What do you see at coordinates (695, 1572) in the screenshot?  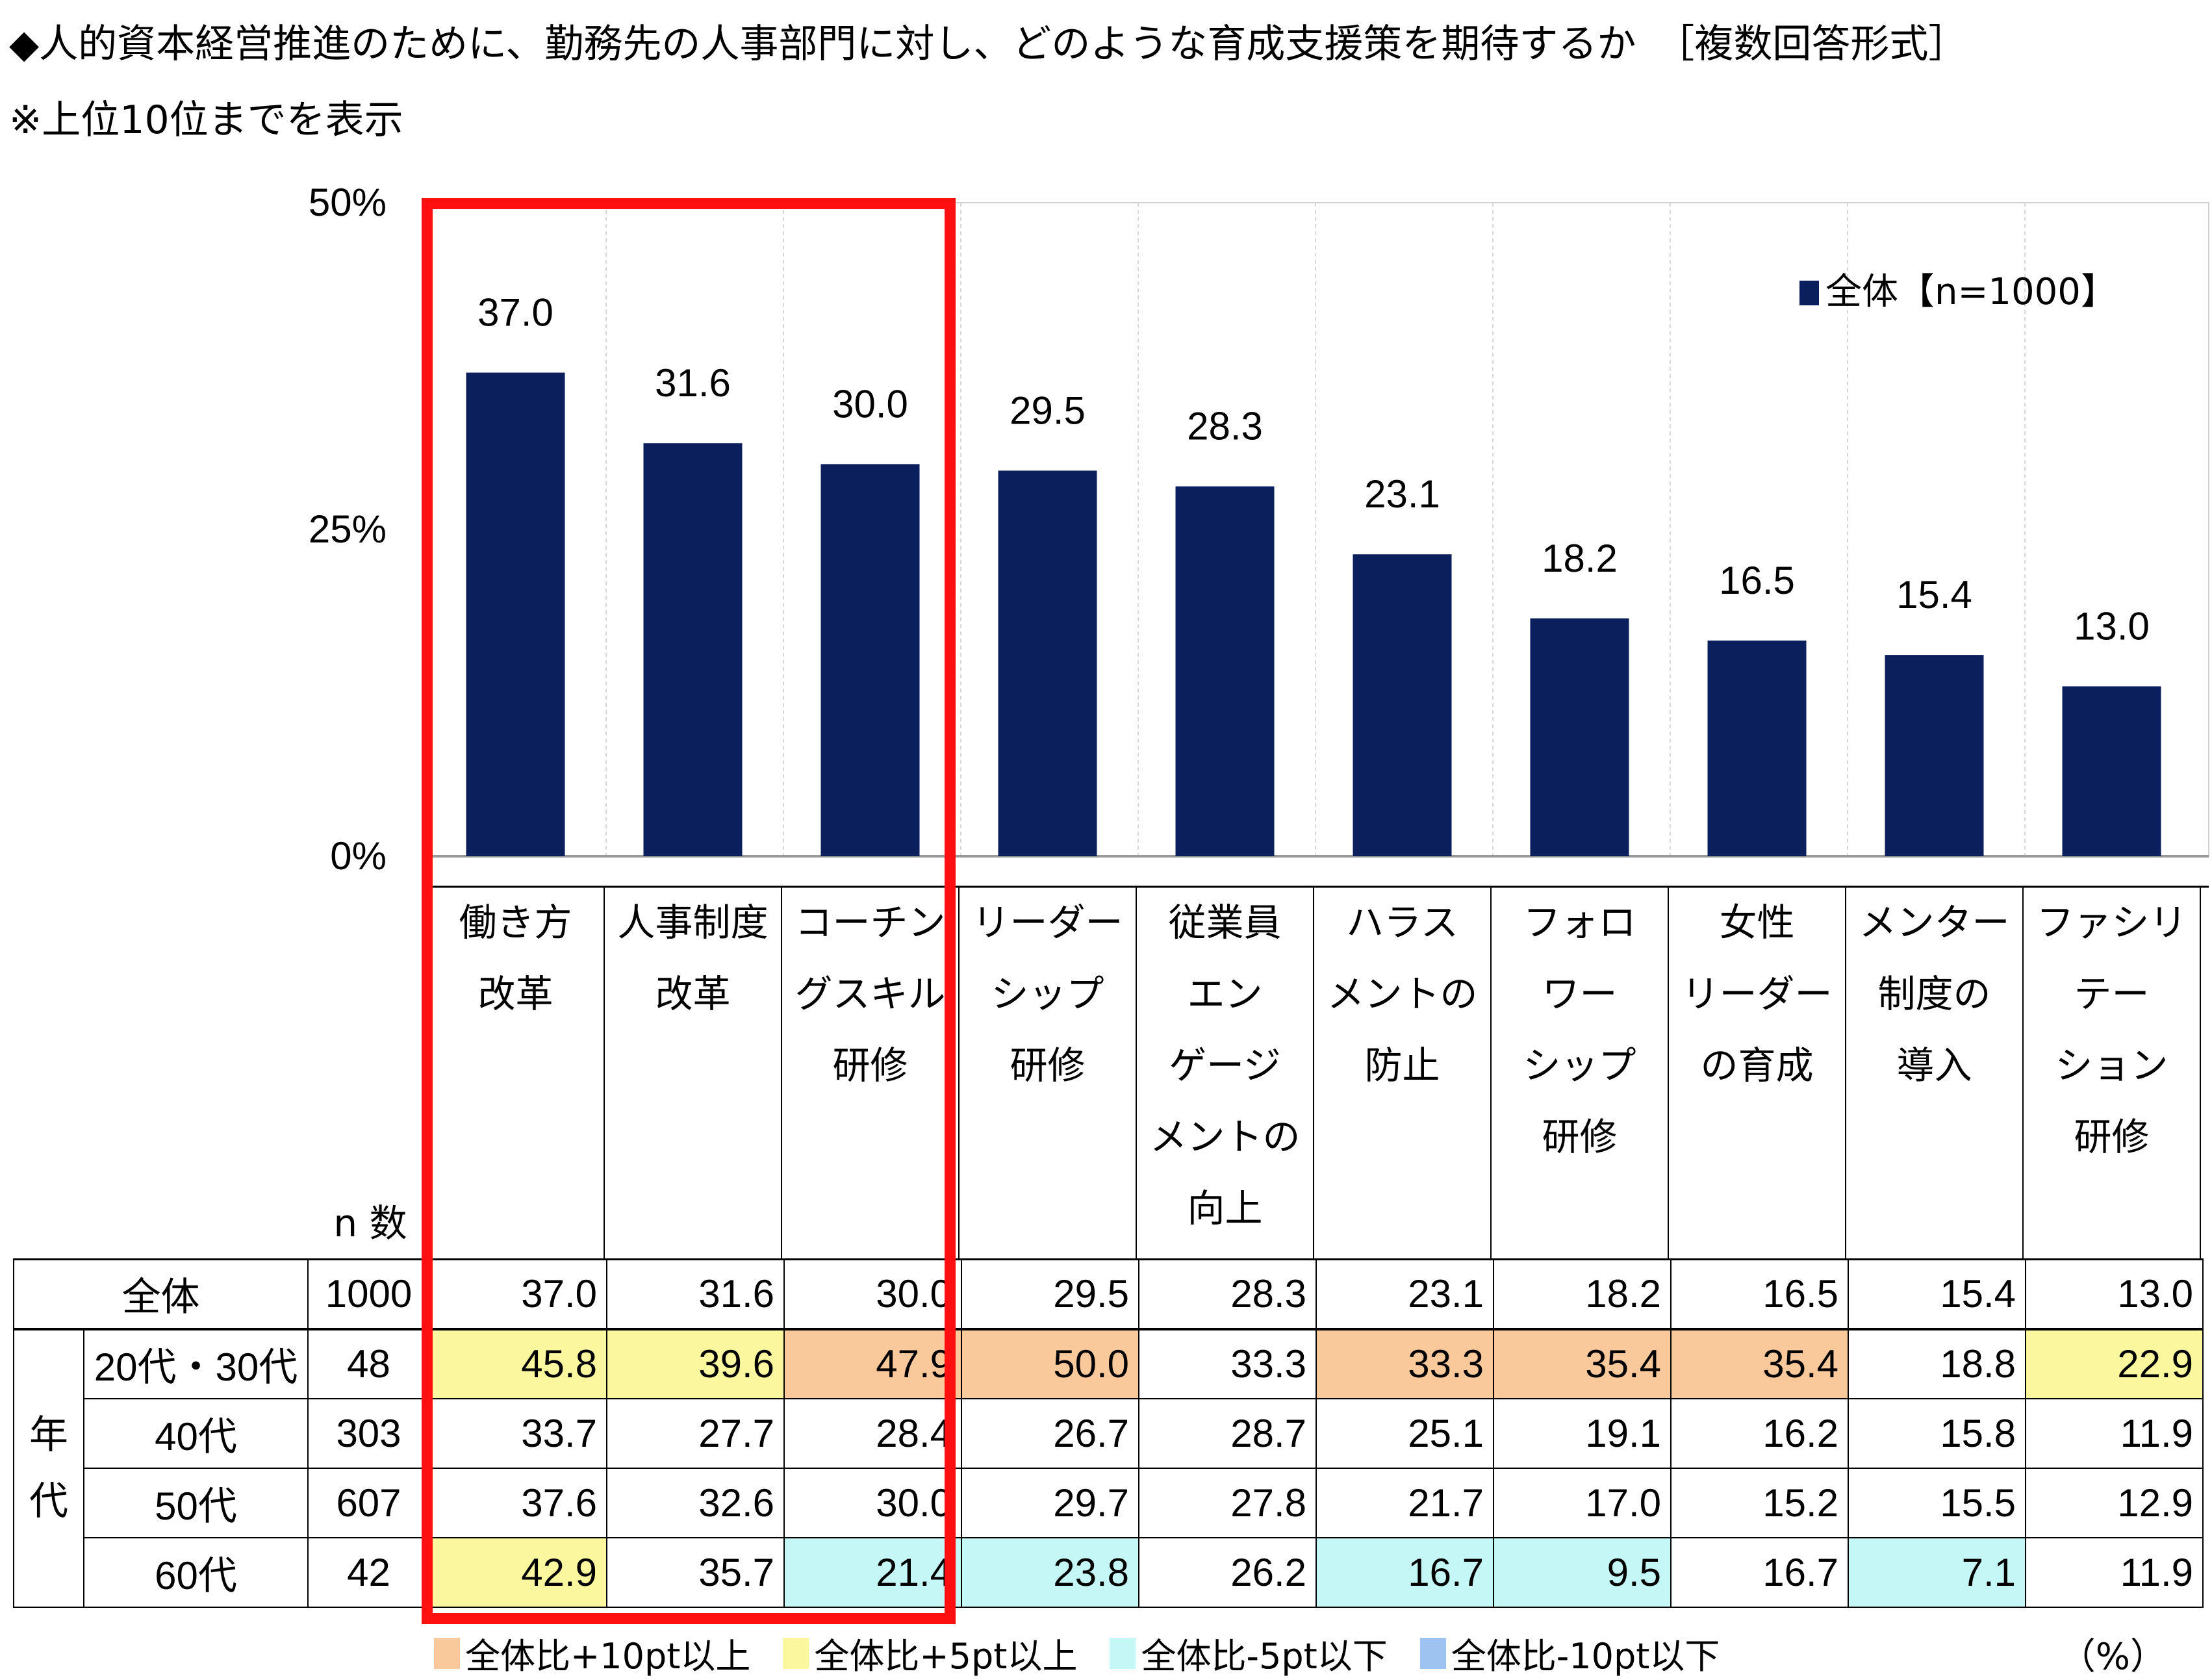 I see `table-cell: 35.7` at bounding box center [695, 1572].